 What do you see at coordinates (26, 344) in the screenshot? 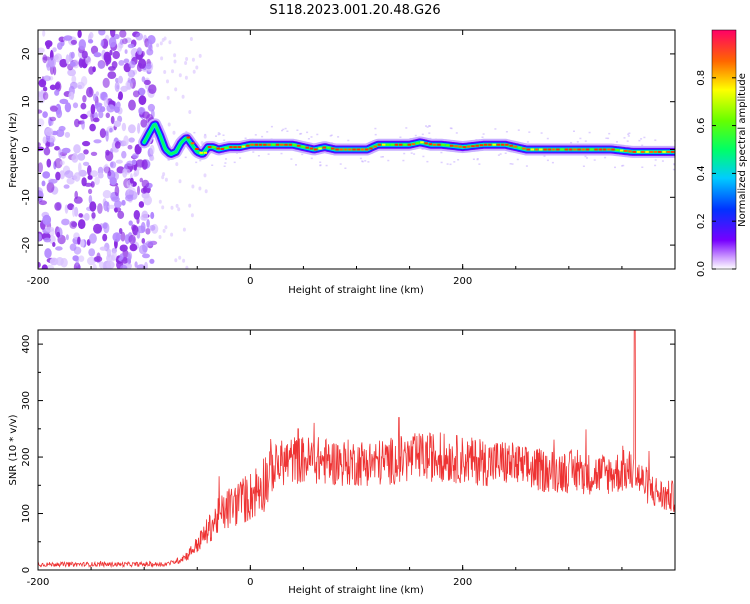
I see `y-tick-label: 400` at bounding box center [26, 344].